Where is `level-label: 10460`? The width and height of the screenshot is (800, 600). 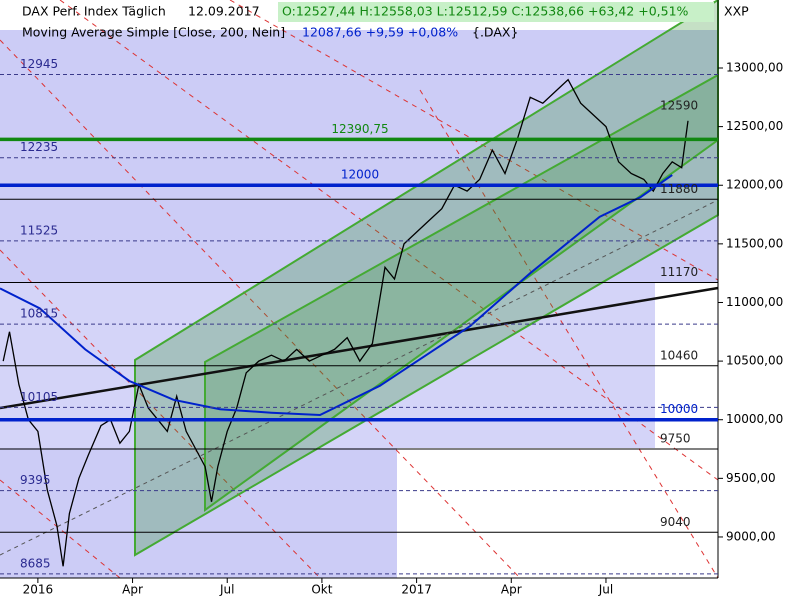 level-label: 10460 is located at coordinates (679, 355).